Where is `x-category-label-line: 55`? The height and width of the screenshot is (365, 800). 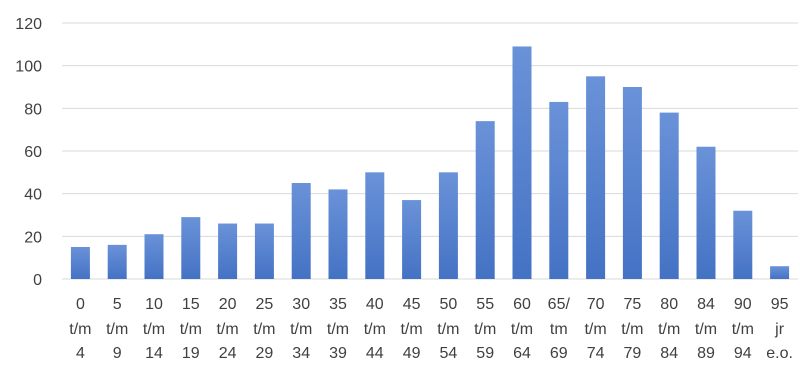 x-category-label-line: 55 is located at coordinates (485, 304).